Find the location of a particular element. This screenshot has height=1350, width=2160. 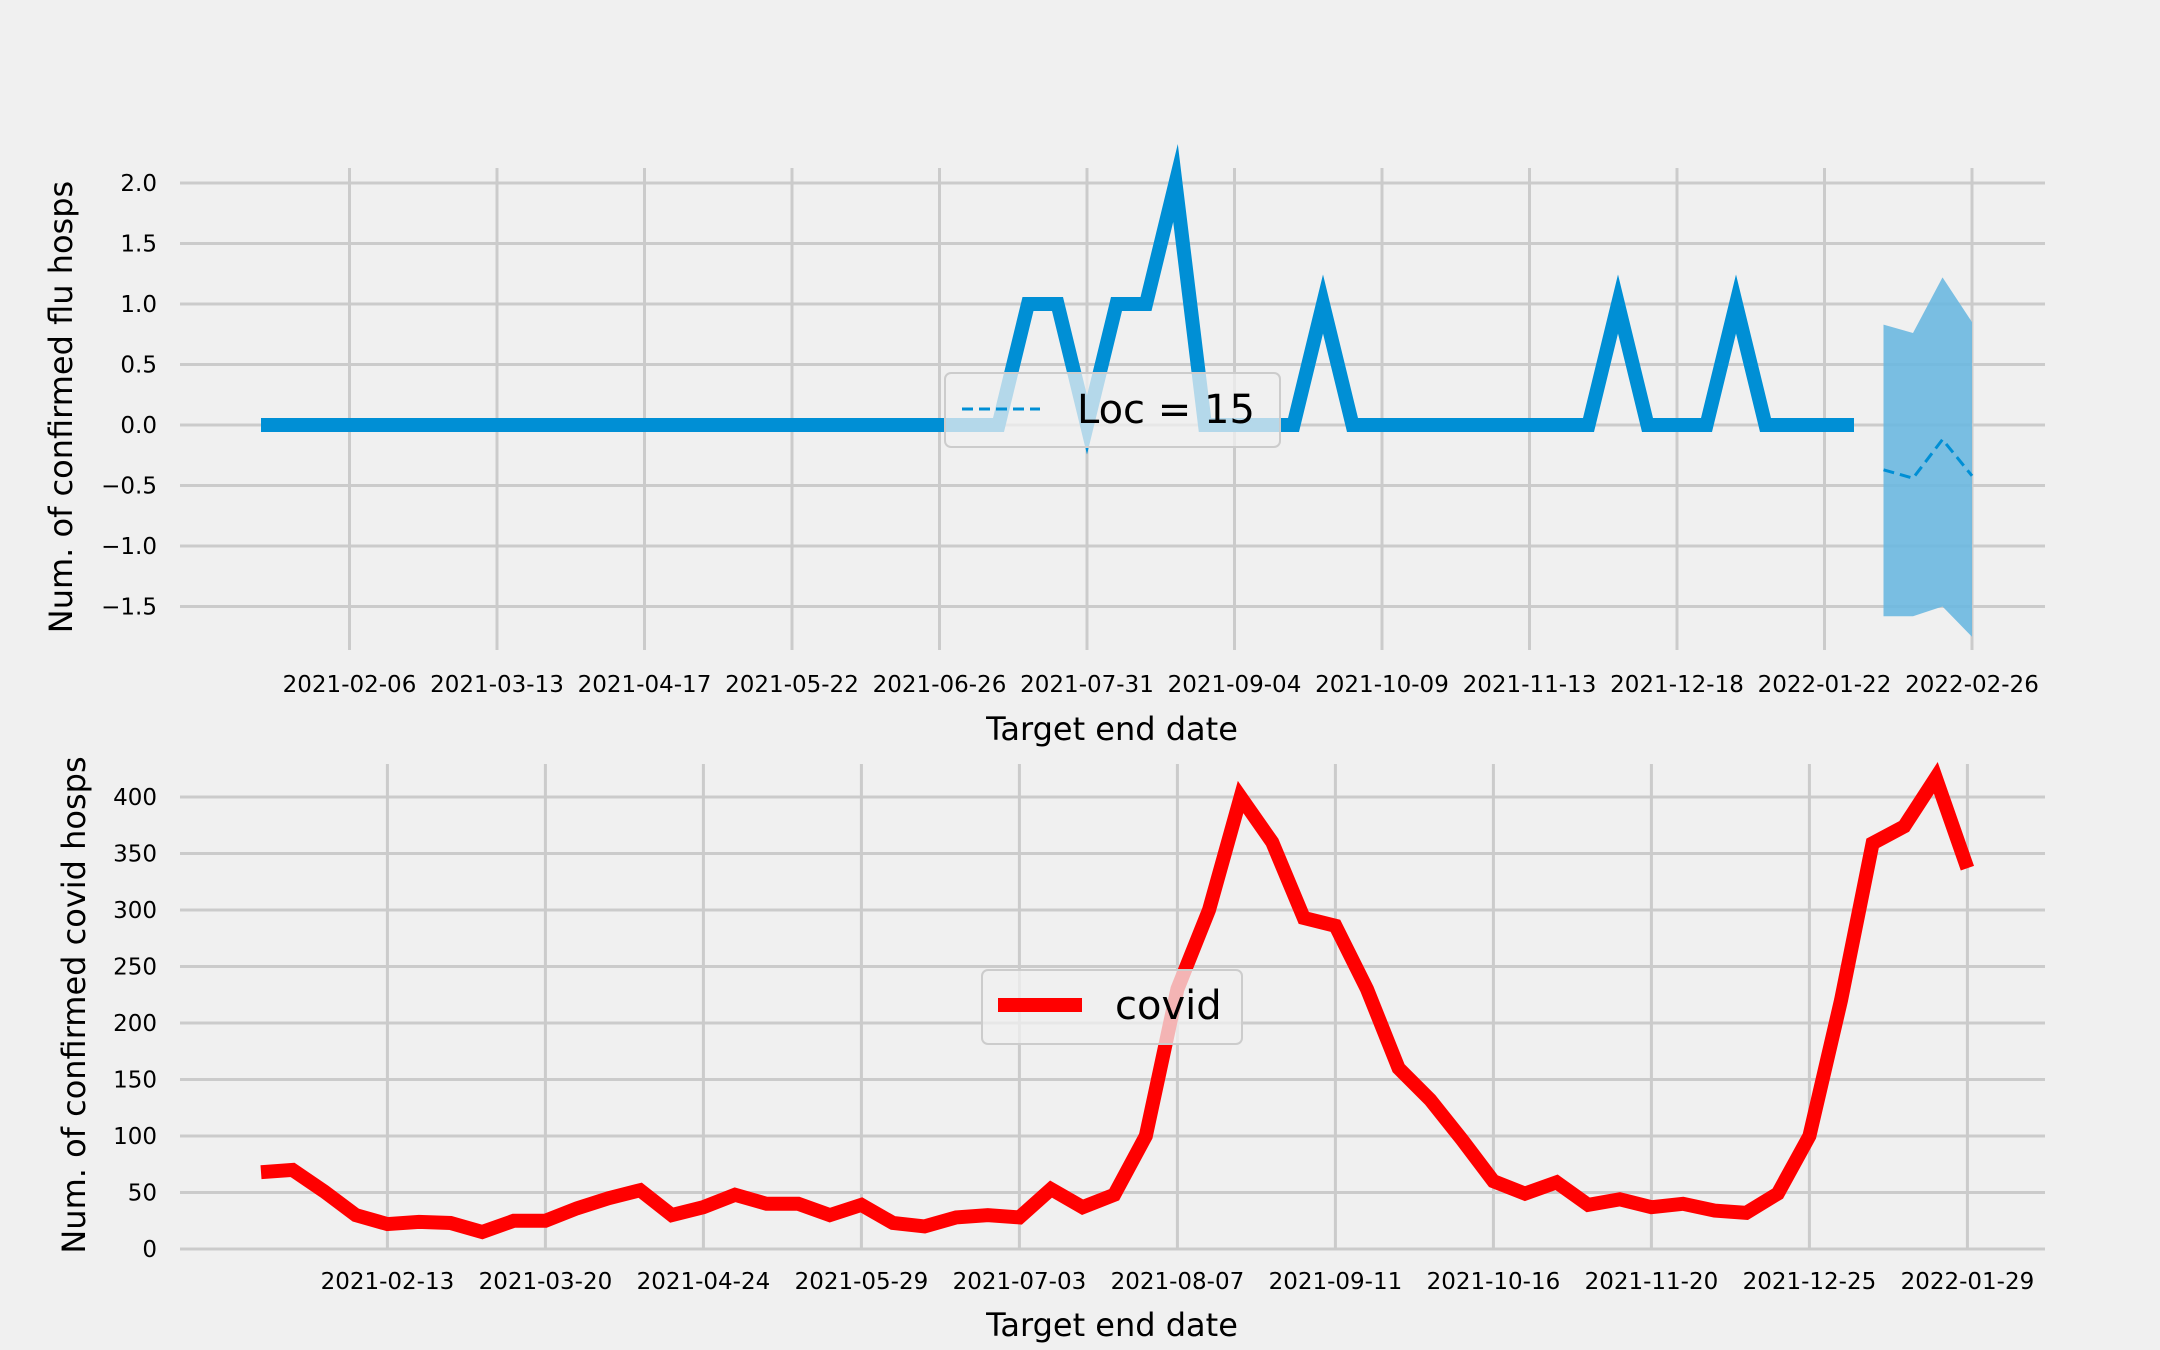

covid-legend: covid is located at coordinates (1112, 1007).